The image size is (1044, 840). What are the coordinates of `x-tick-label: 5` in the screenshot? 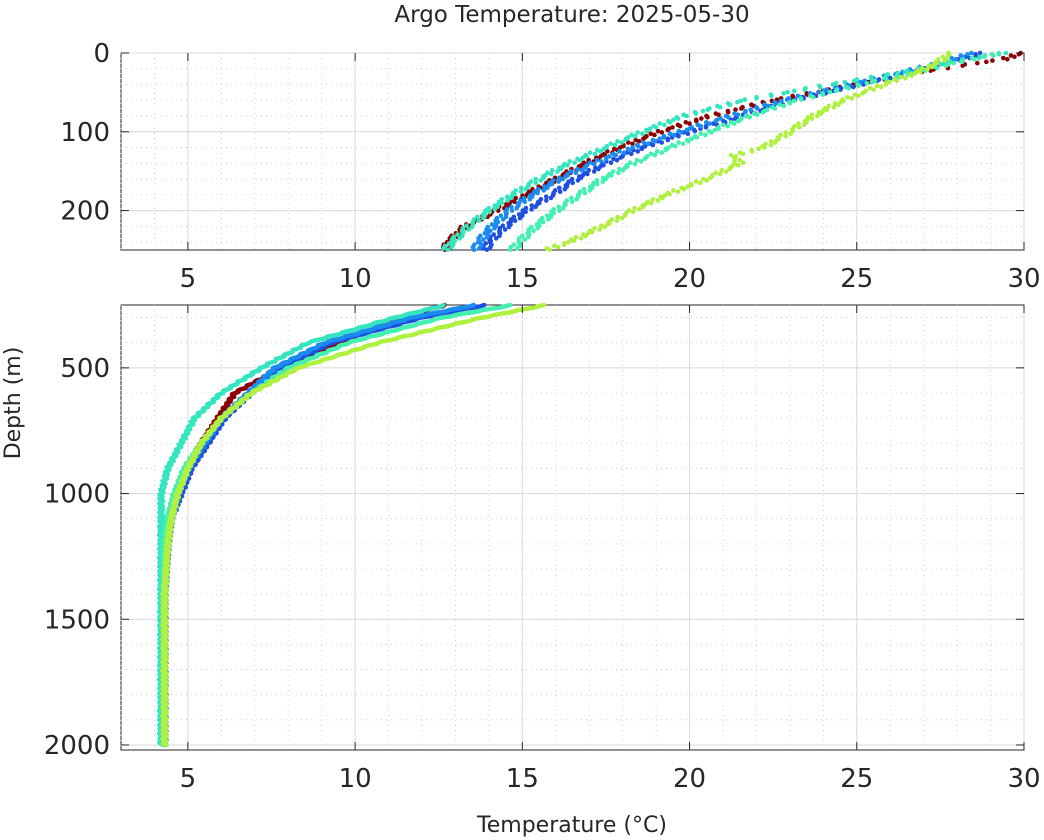 It's located at (188, 279).